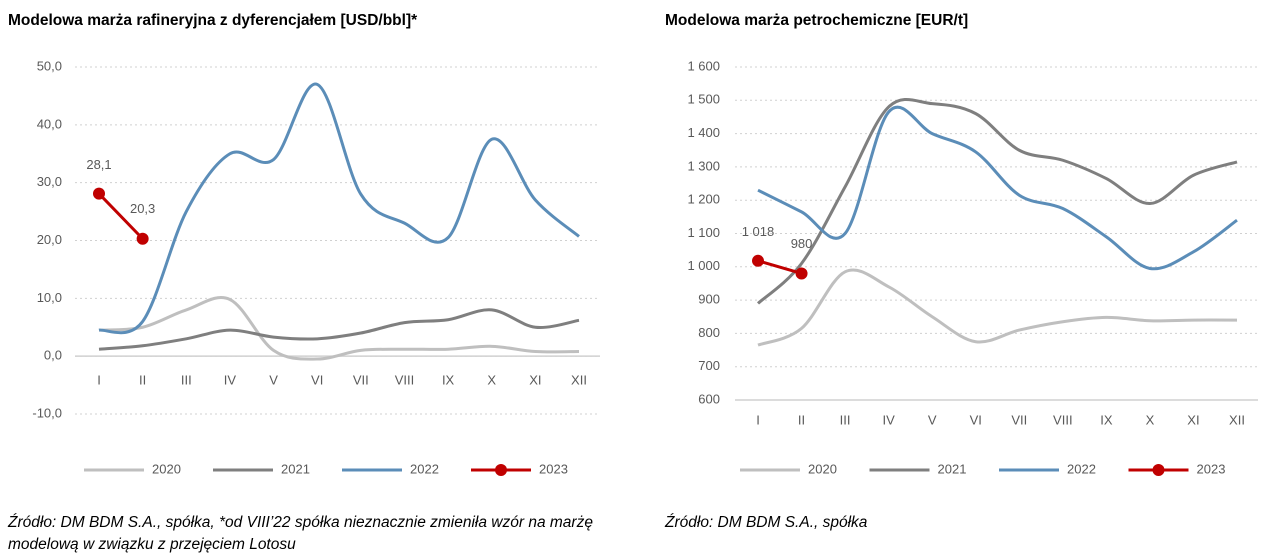 The width and height of the screenshot is (1286, 556). I want to click on data-label: 980, so click(802, 243).